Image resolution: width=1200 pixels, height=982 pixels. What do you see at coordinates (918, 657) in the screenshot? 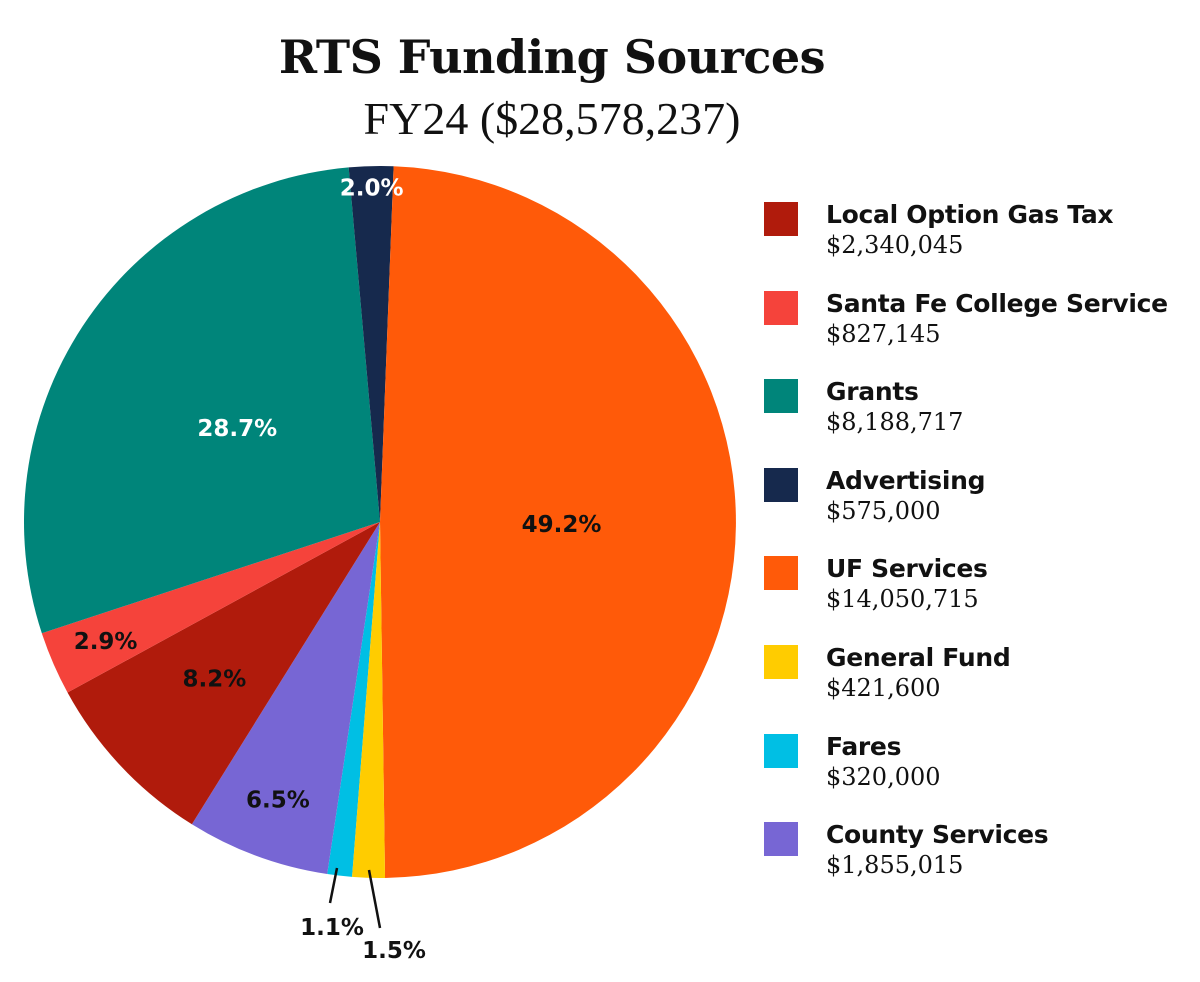
I see `legend-label: General Fund` at bounding box center [918, 657].